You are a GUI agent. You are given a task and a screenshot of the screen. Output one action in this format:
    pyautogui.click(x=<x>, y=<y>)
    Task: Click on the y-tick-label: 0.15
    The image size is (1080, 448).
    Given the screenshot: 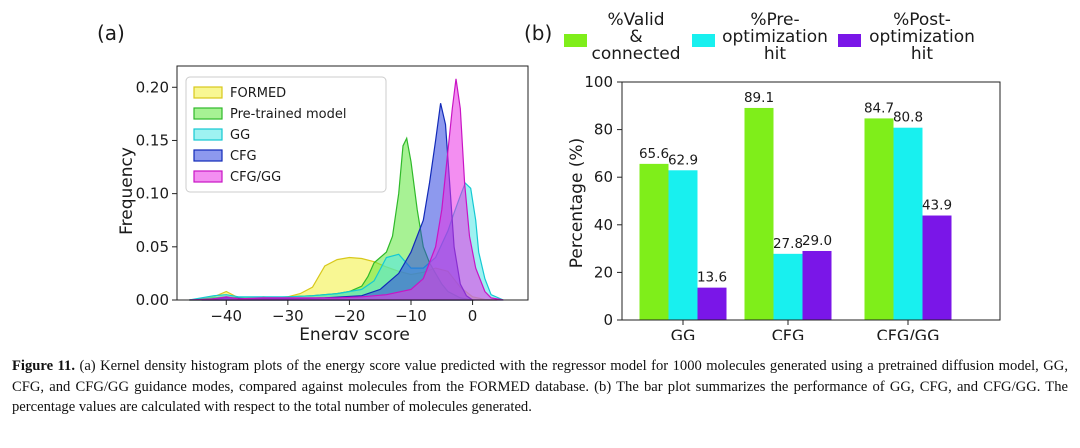 What is the action you would take?
    pyautogui.click(x=152, y=140)
    